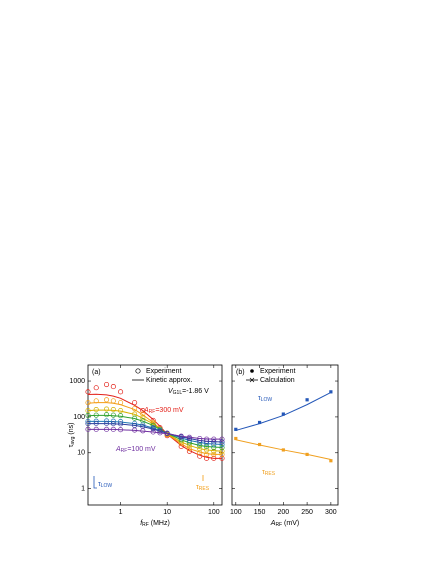 The image size is (448, 580). I want to click on y-axis-label: τavg (ns), so click(72, 435).